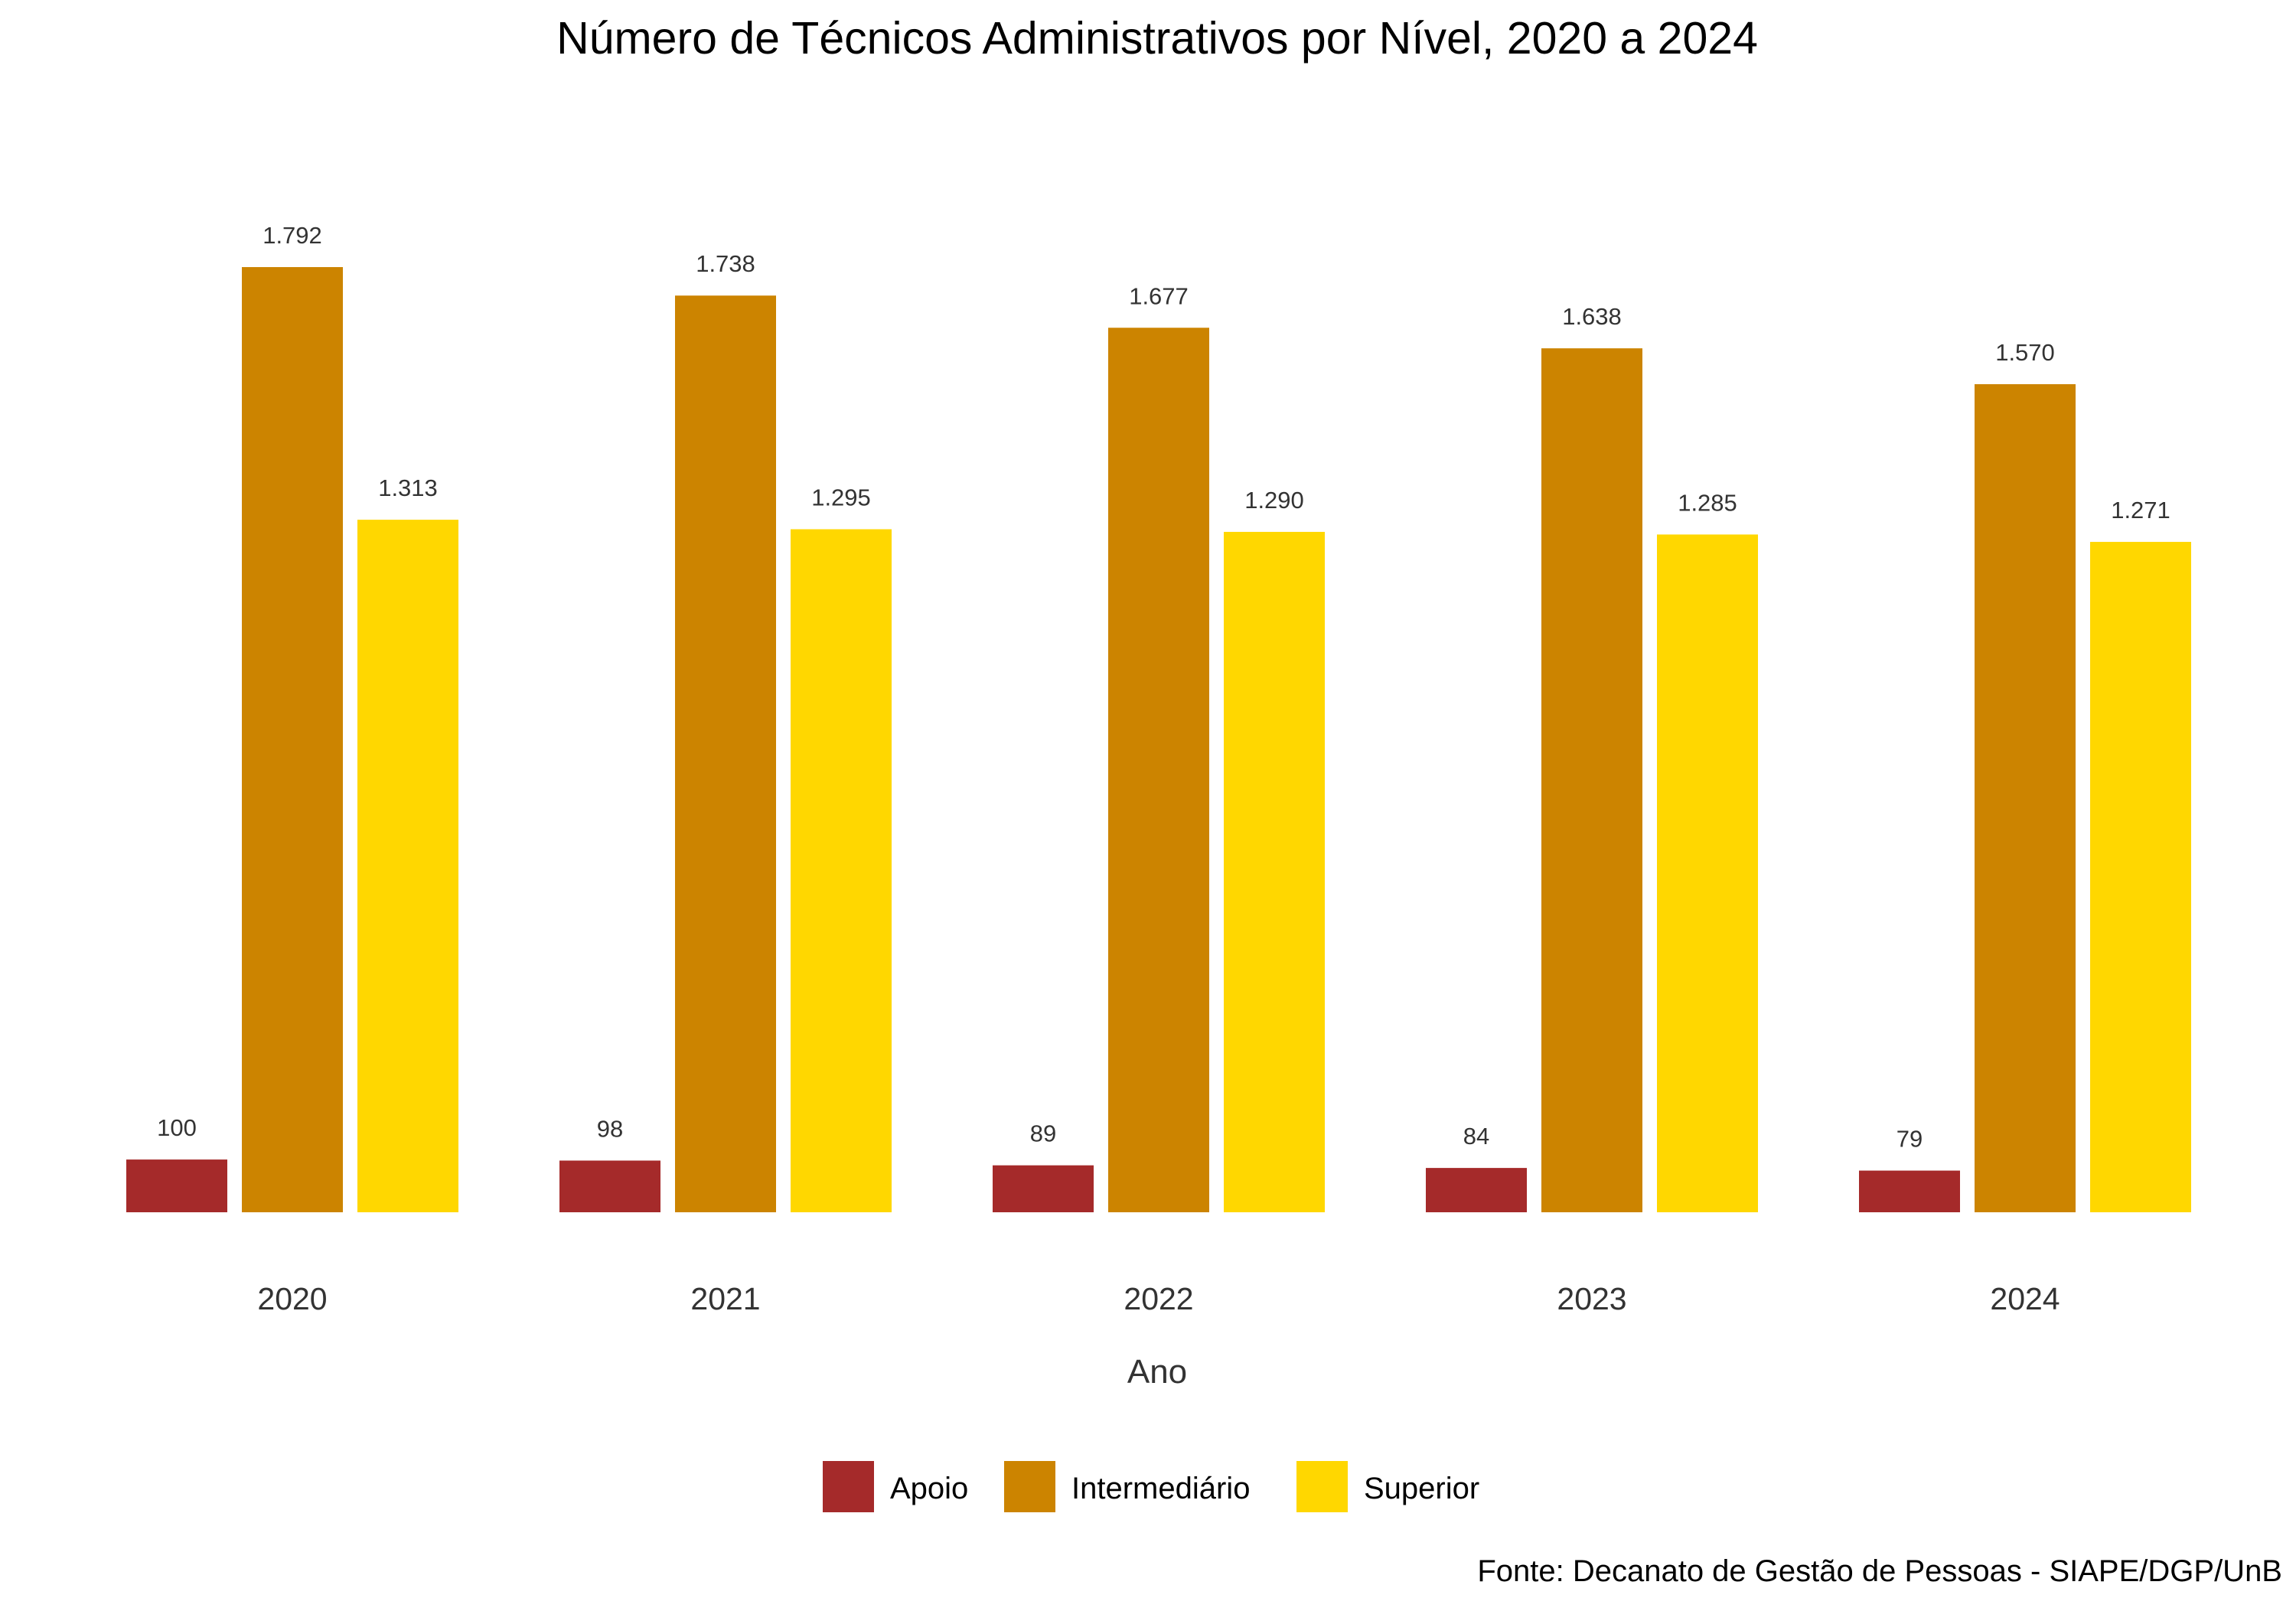 The height and width of the screenshot is (1611, 2296). Describe the element at coordinates (1043, 1133) in the screenshot. I see `value-label-apoio-2022: 89` at that location.